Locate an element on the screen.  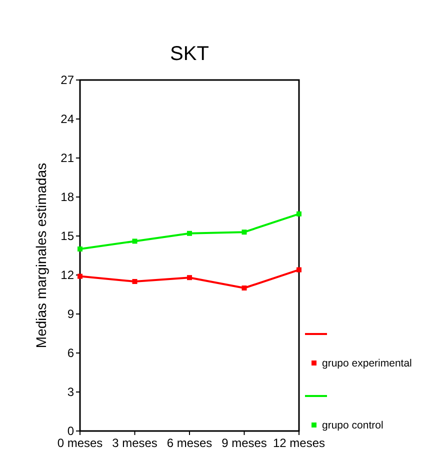
x-tick-label: 3 meses is located at coordinates (135, 443).